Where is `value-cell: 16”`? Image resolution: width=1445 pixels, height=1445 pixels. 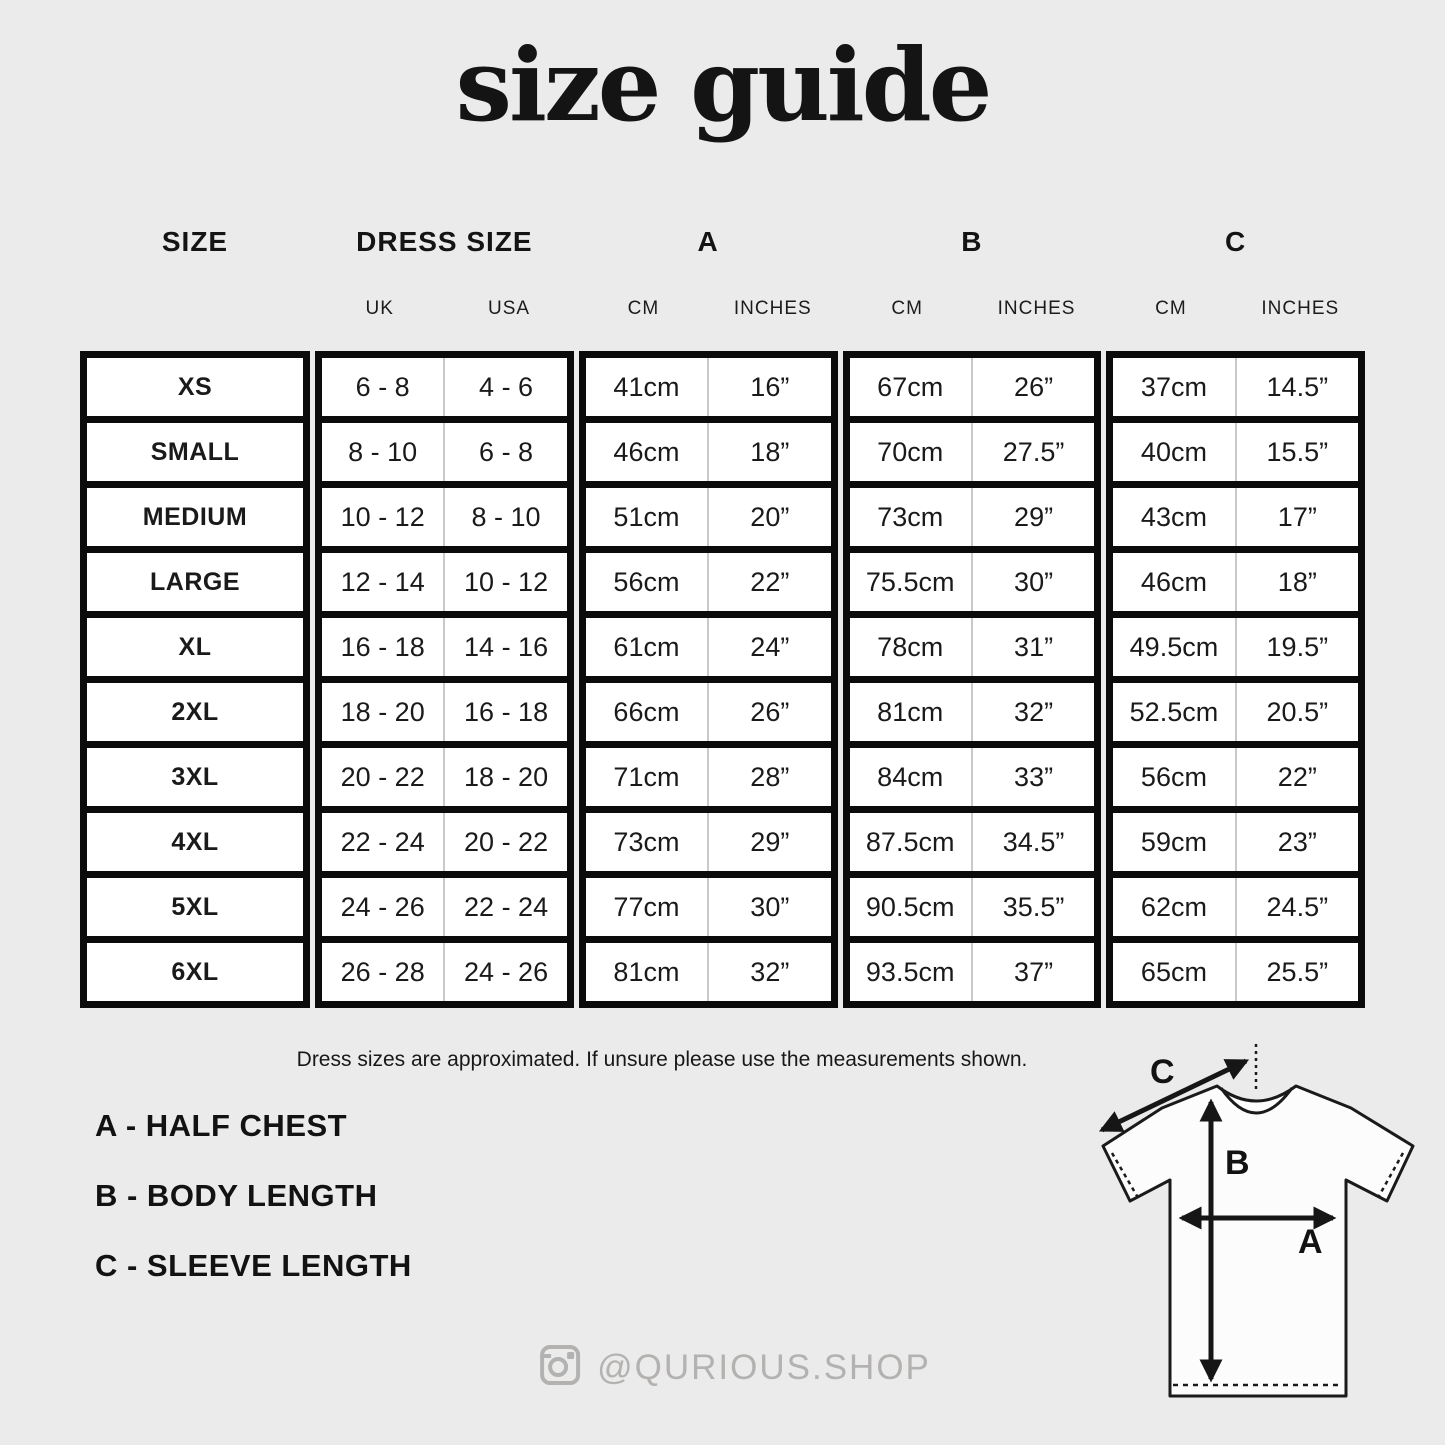
value-cell: 16” is located at coordinates (768, 387).